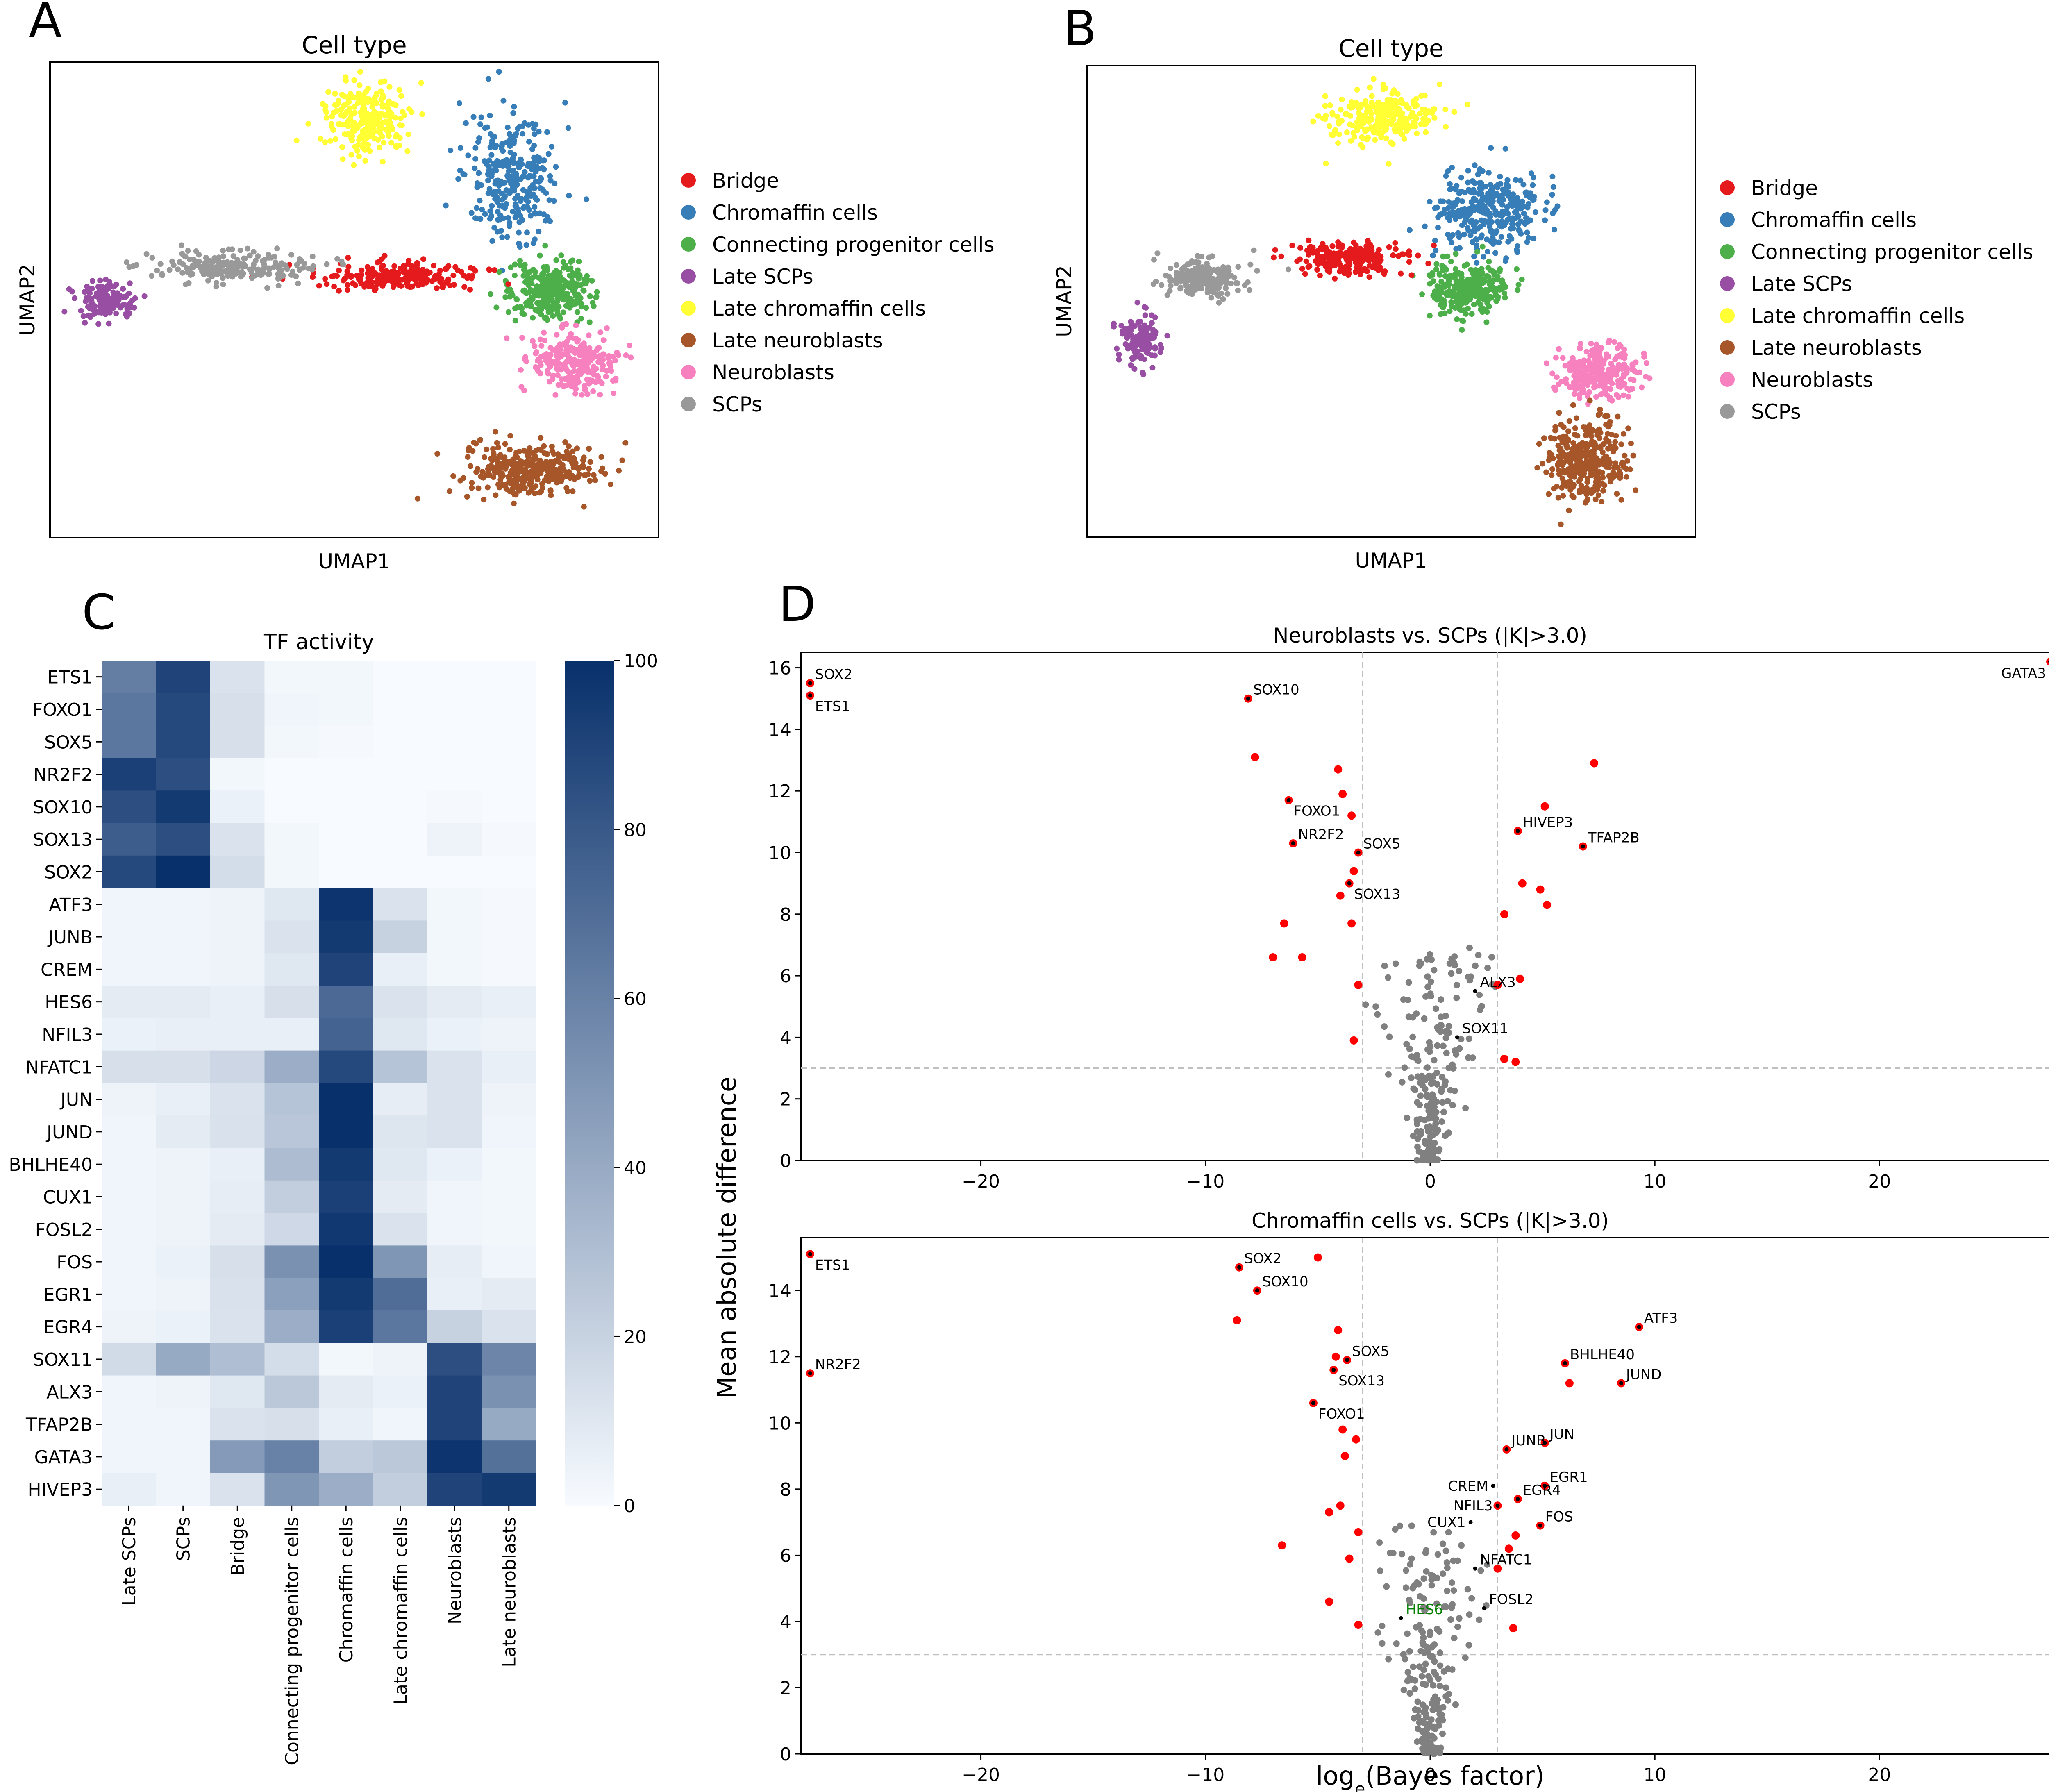  What do you see at coordinates (635, 999) in the screenshot?
I see `colorbar-tick-label: 60` at bounding box center [635, 999].